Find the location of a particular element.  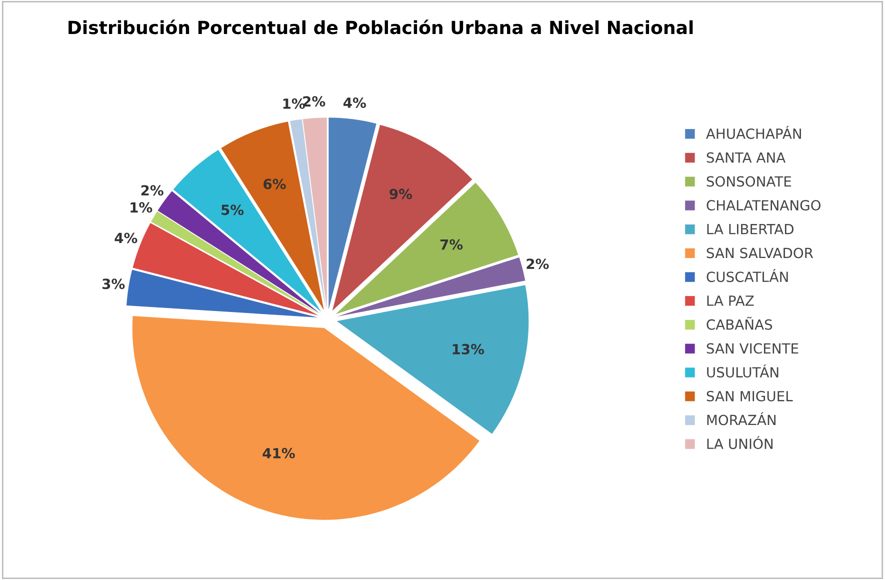

legend-label: LA UNIÓN is located at coordinates (740, 443).